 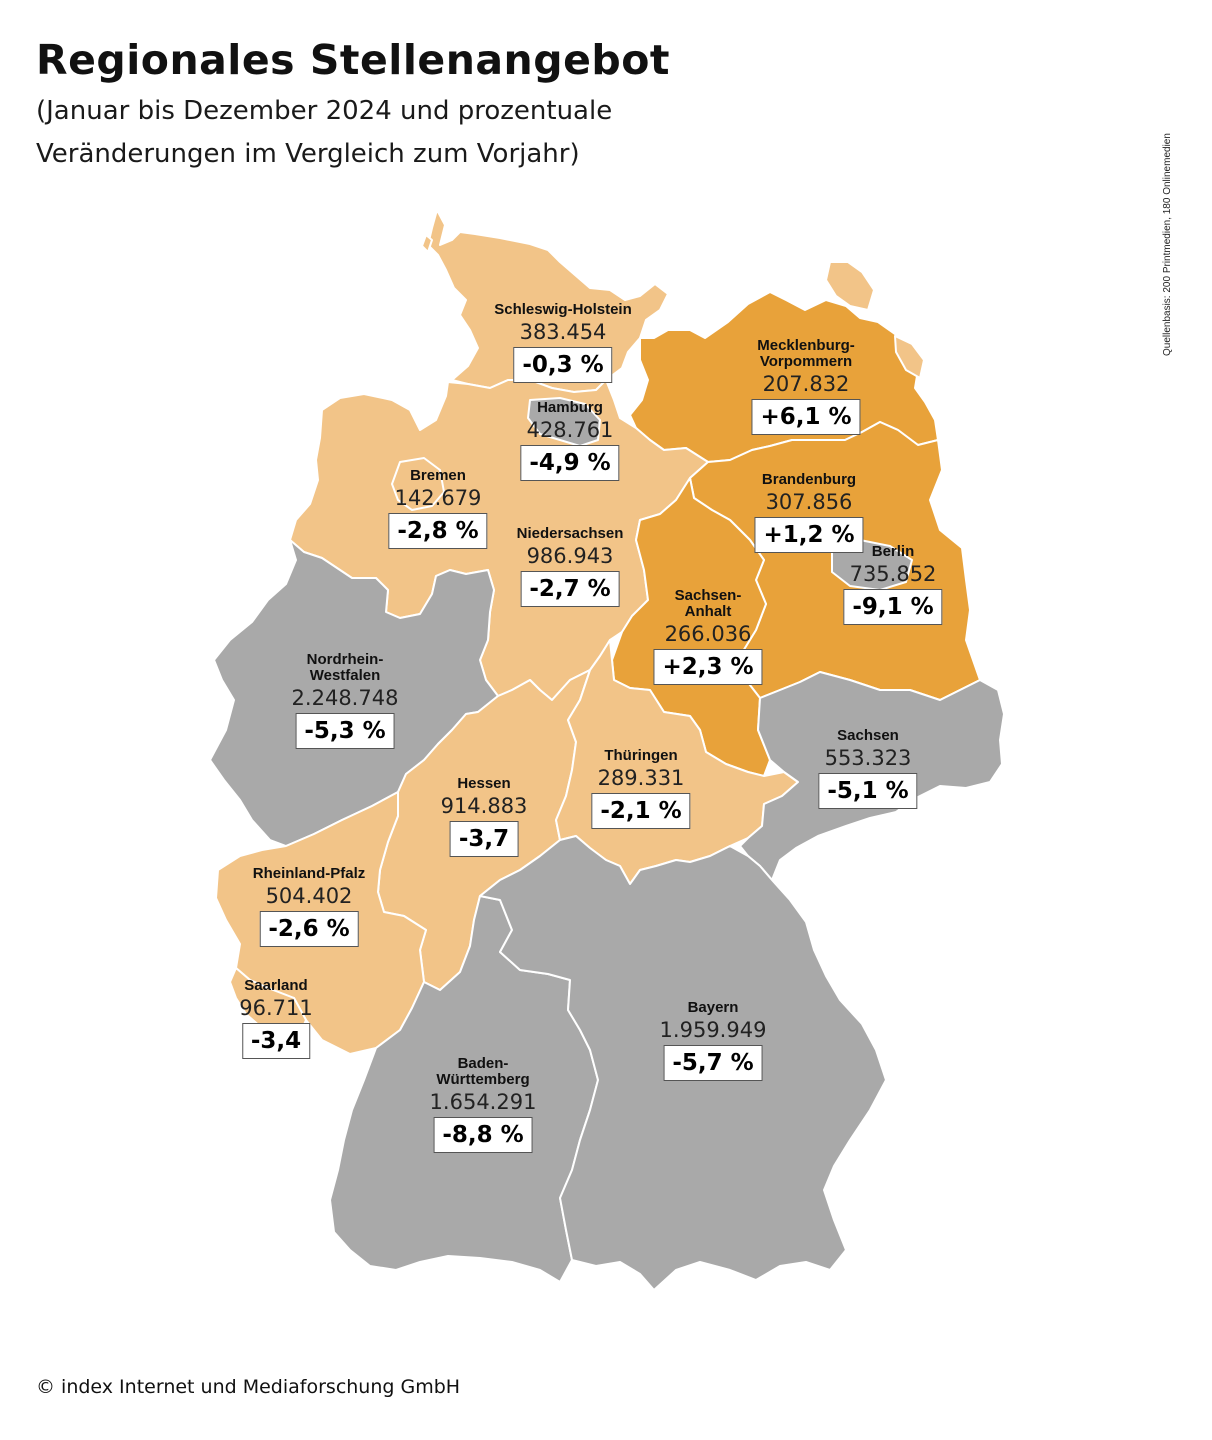 I want to click on region-change: -2,6 %, so click(x=309, y=929).